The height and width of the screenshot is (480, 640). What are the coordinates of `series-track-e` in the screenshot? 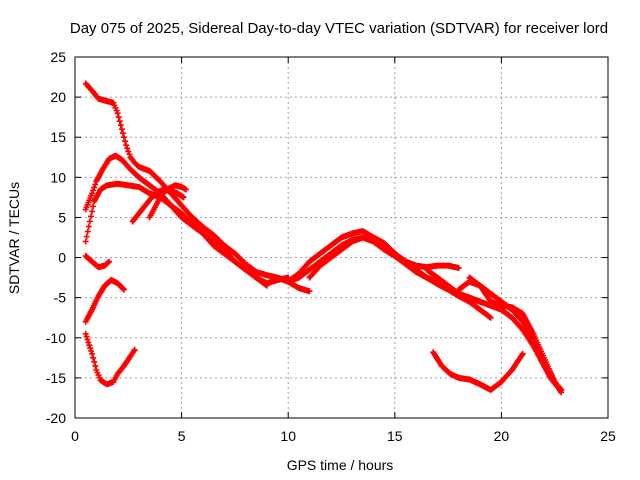 It's located at (167, 201).